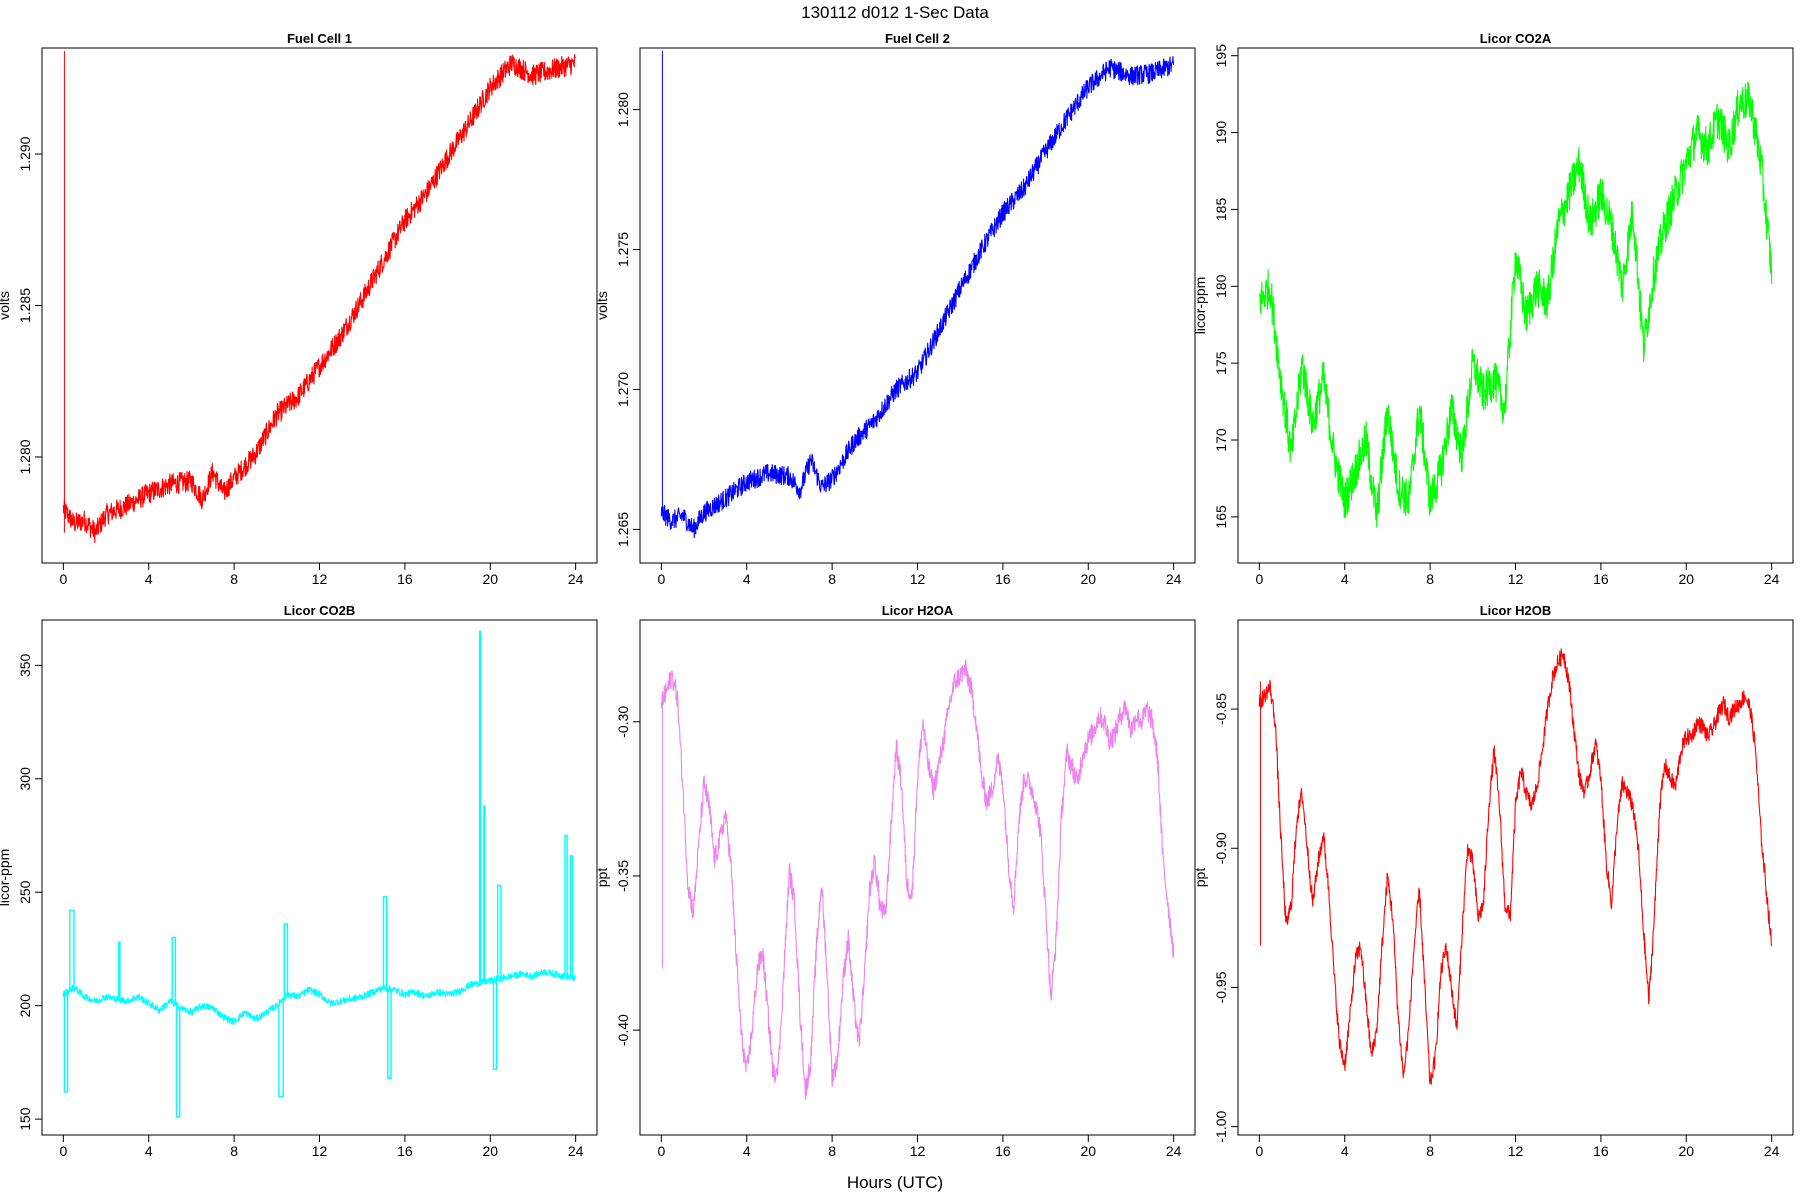 This screenshot has width=1800, height=1200. What do you see at coordinates (1221, 286) in the screenshot?
I see `y-tick-label: 180` at bounding box center [1221, 286].